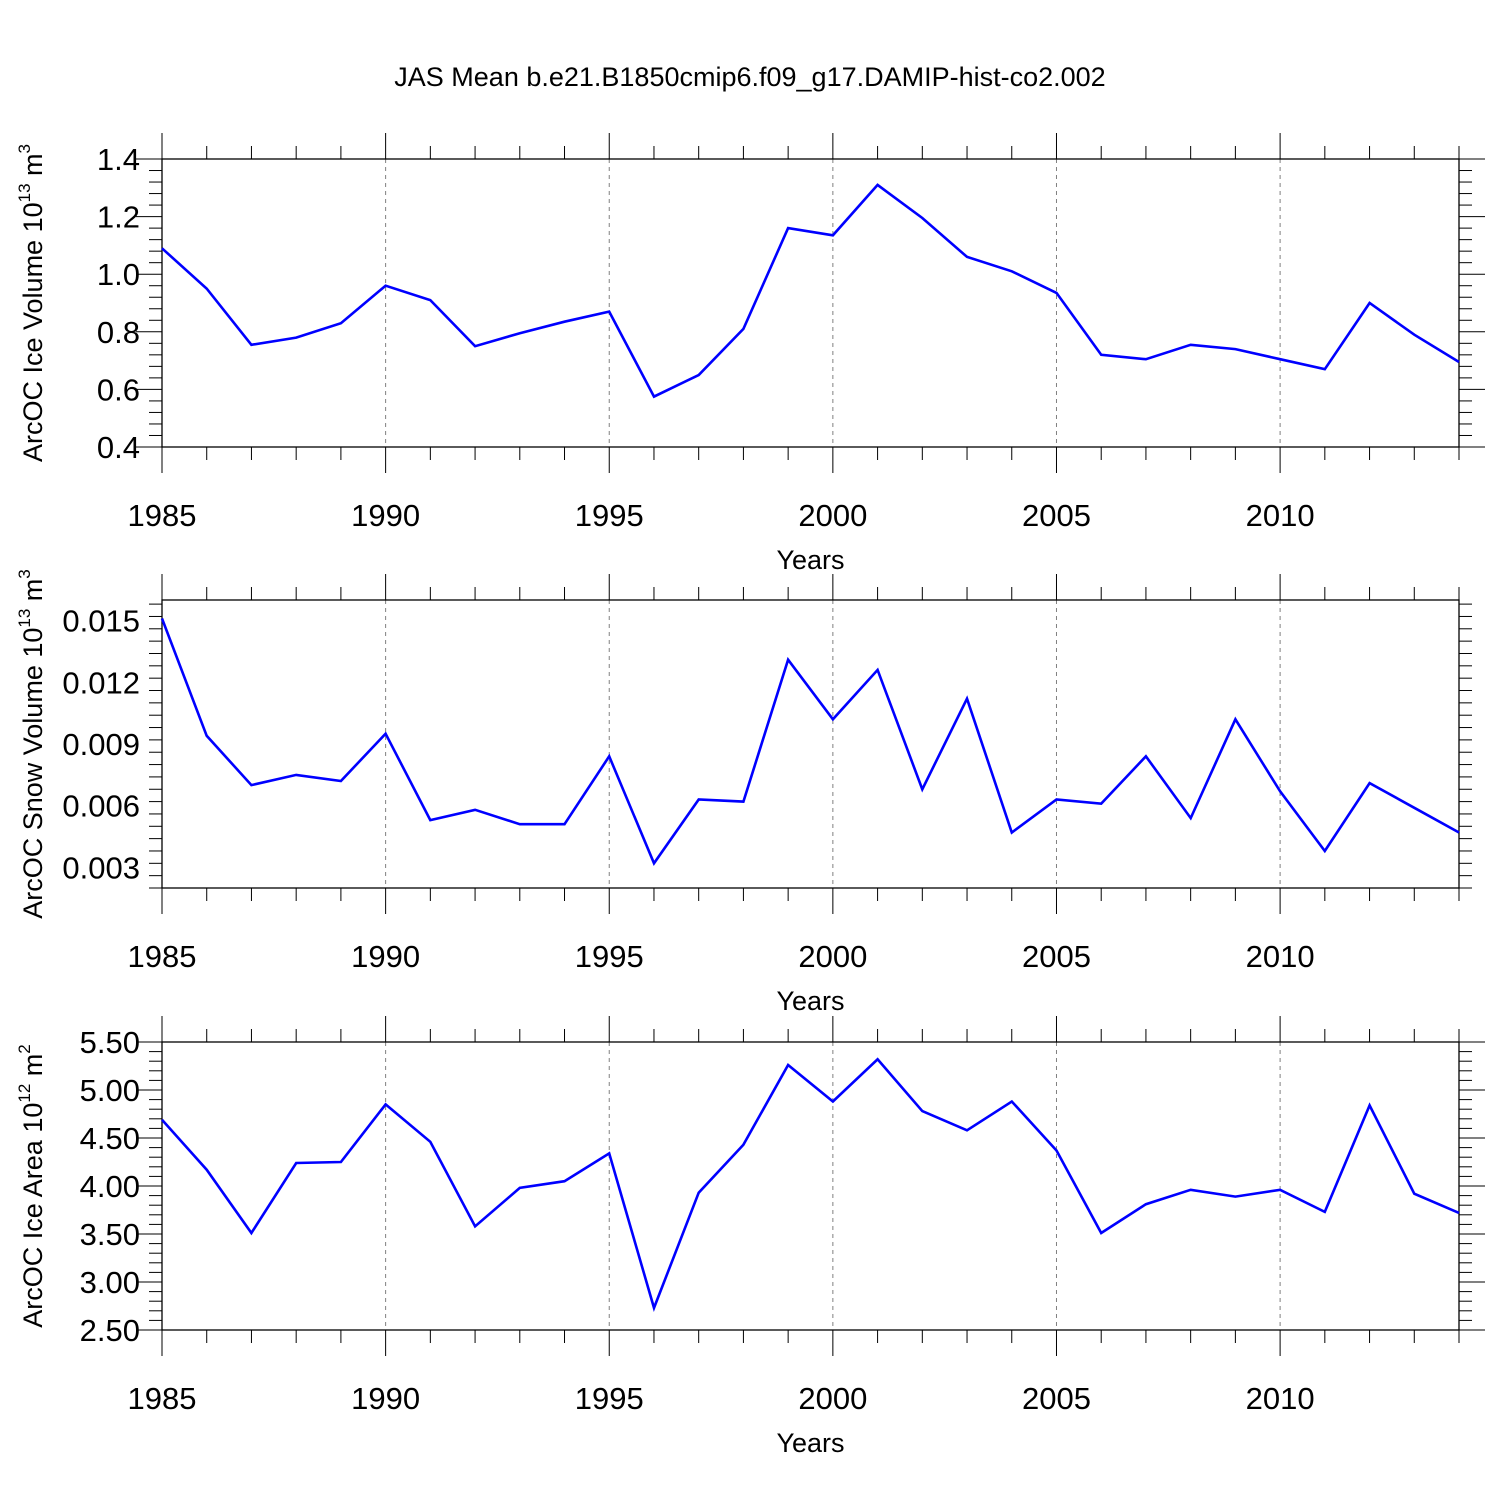 This screenshot has width=1500, height=1500. I want to click on y-axis-label: ArcOC Ice Area 1012 m2, so click(31, 1186).